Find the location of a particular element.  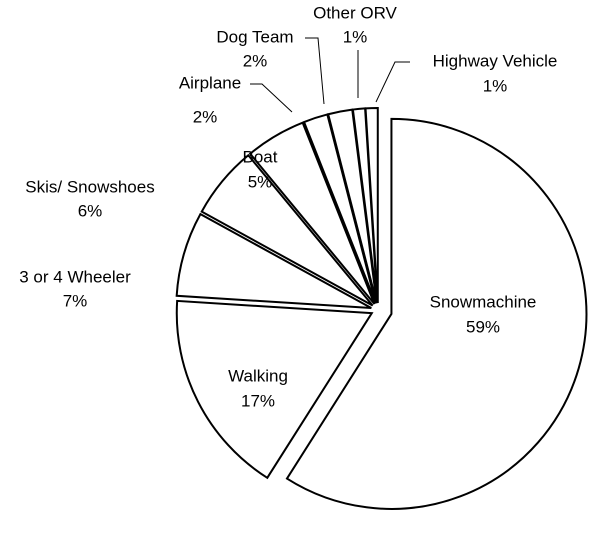

slice-label: Skis/ Snowshoes is located at coordinates (89, 186).